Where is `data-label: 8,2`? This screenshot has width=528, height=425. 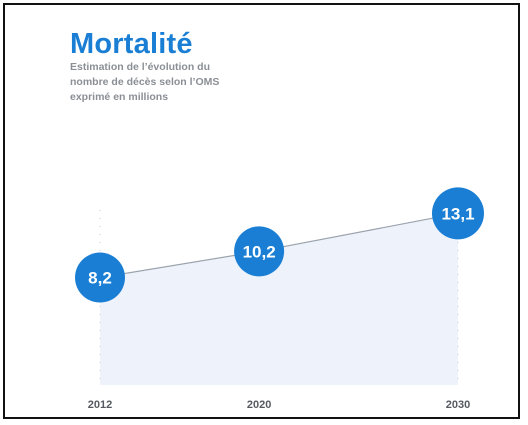 data-label: 8,2 is located at coordinates (100, 278).